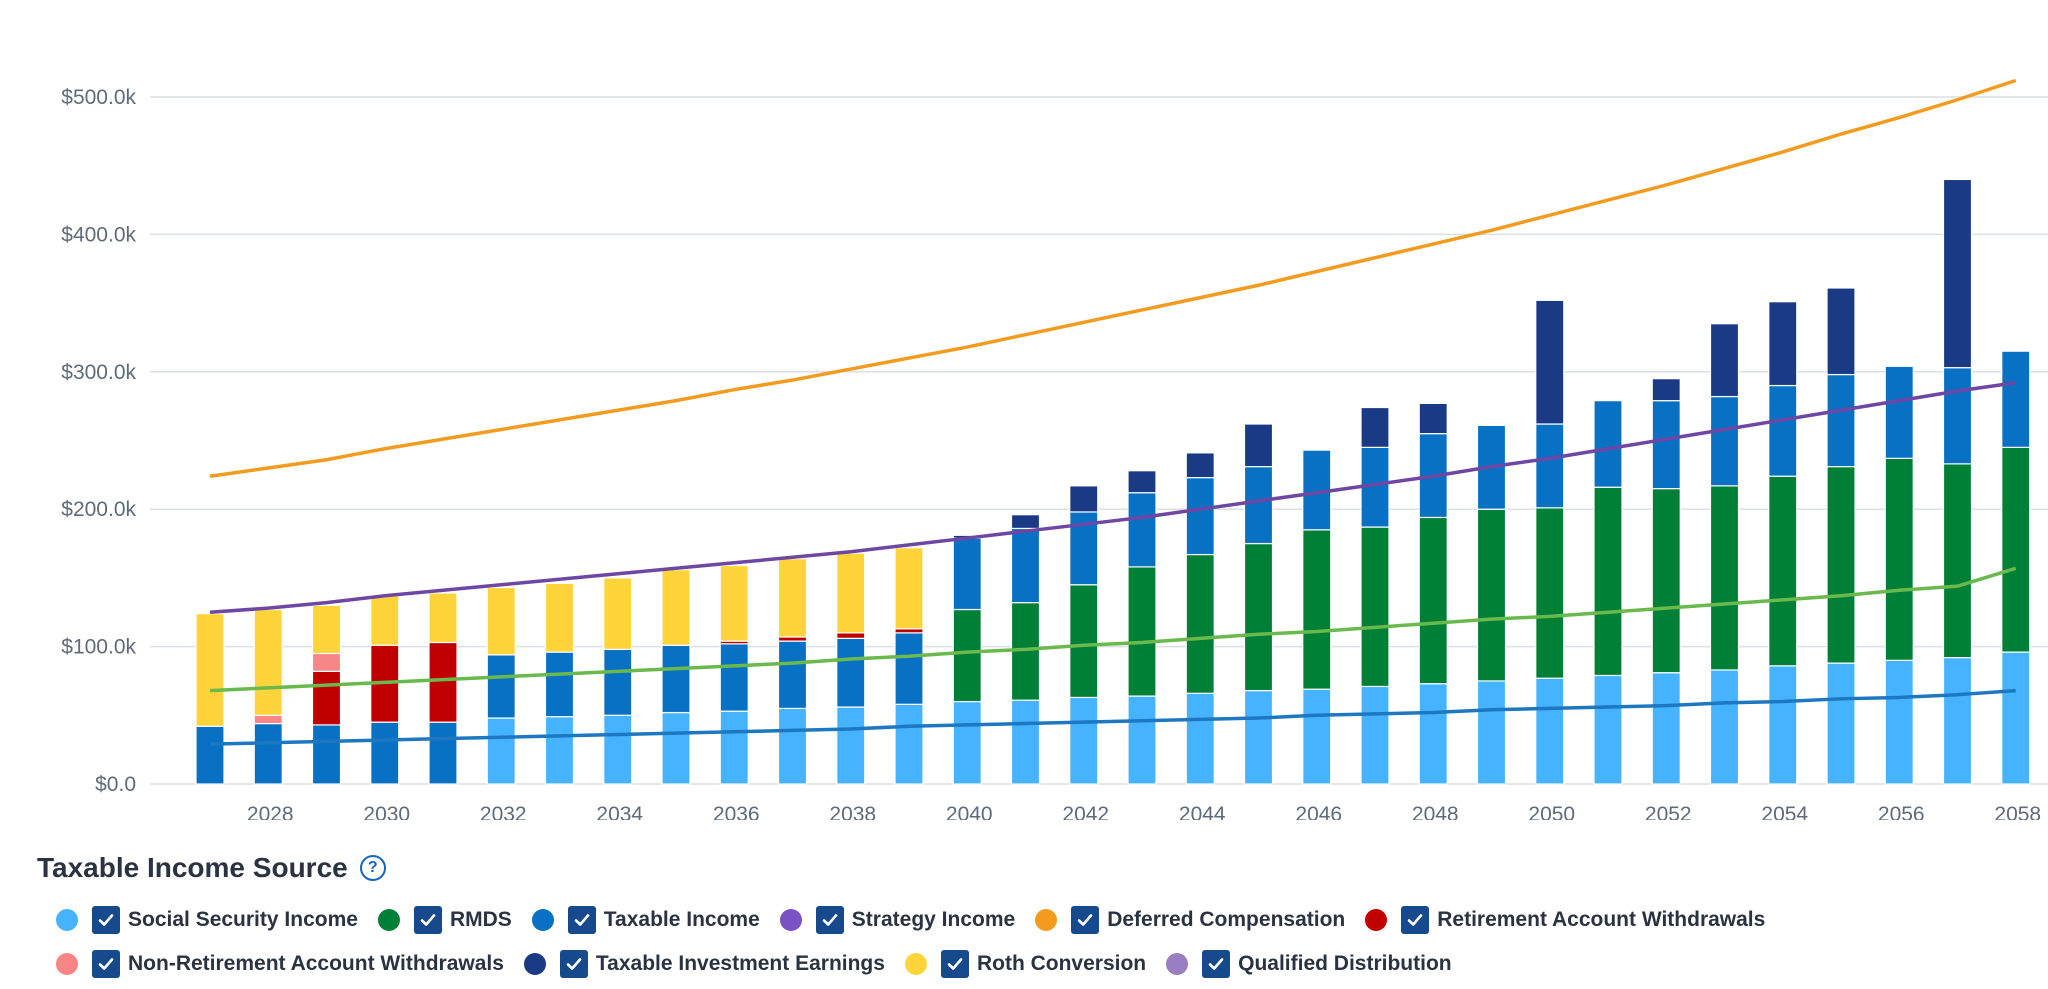 This screenshot has width=2048, height=989. I want to click on bar-segment-taxable-income-2050, so click(1550, 466).